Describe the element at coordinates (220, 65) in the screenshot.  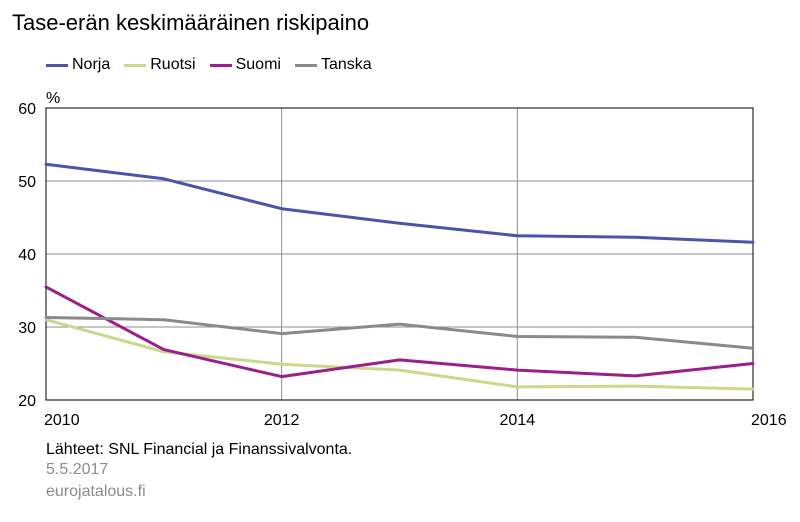
I see `legend-swatch-suomi` at that location.